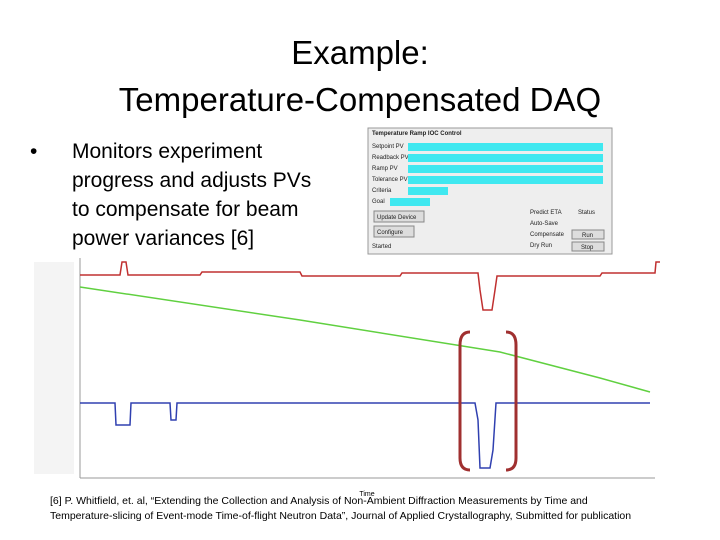 Image resolution: width=720 pixels, height=540 pixels. Describe the element at coordinates (378, 202) in the screenshot. I see `goal-label: Goal` at that location.